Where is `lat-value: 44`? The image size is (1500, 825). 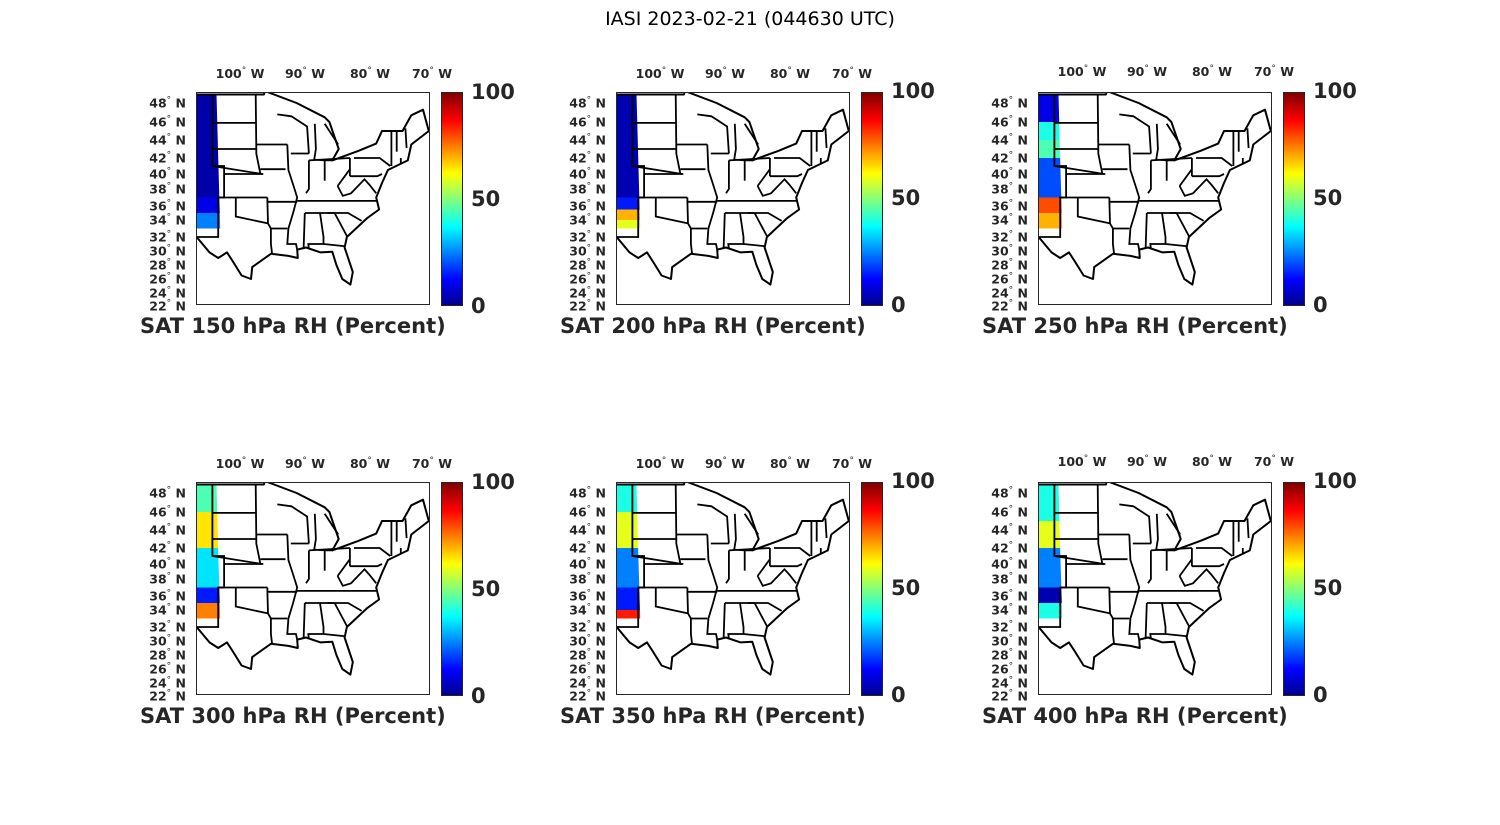 lat-value: 44 is located at coordinates (158, 140).